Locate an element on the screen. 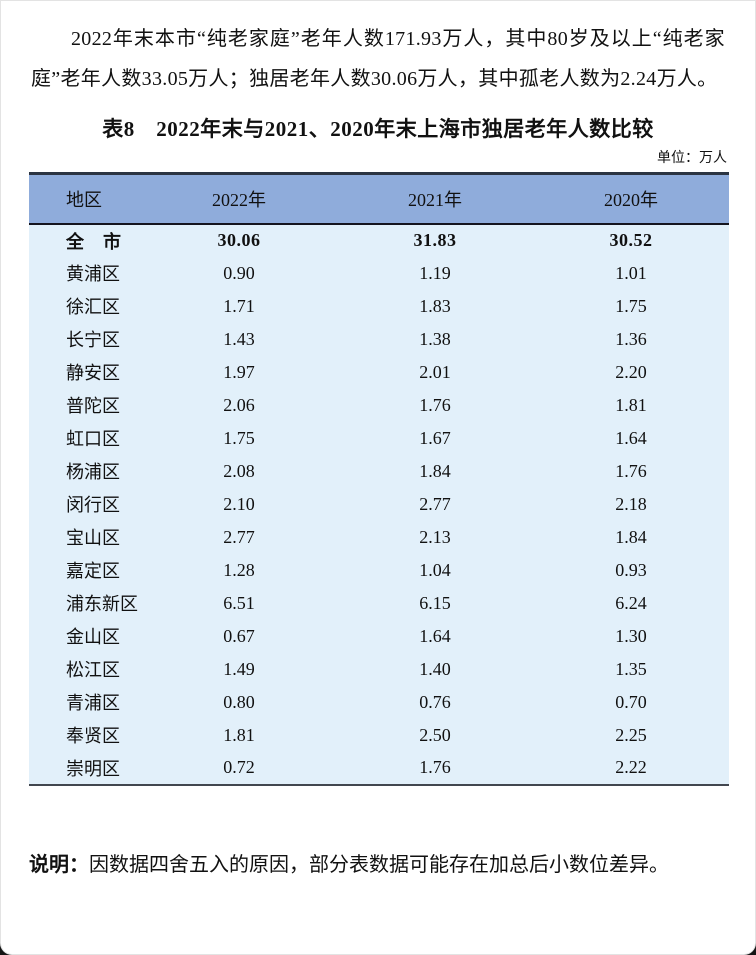 The image size is (756, 955). table-row: 杨浦区 2.08 1.84 1.76 is located at coordinates (379, 471).